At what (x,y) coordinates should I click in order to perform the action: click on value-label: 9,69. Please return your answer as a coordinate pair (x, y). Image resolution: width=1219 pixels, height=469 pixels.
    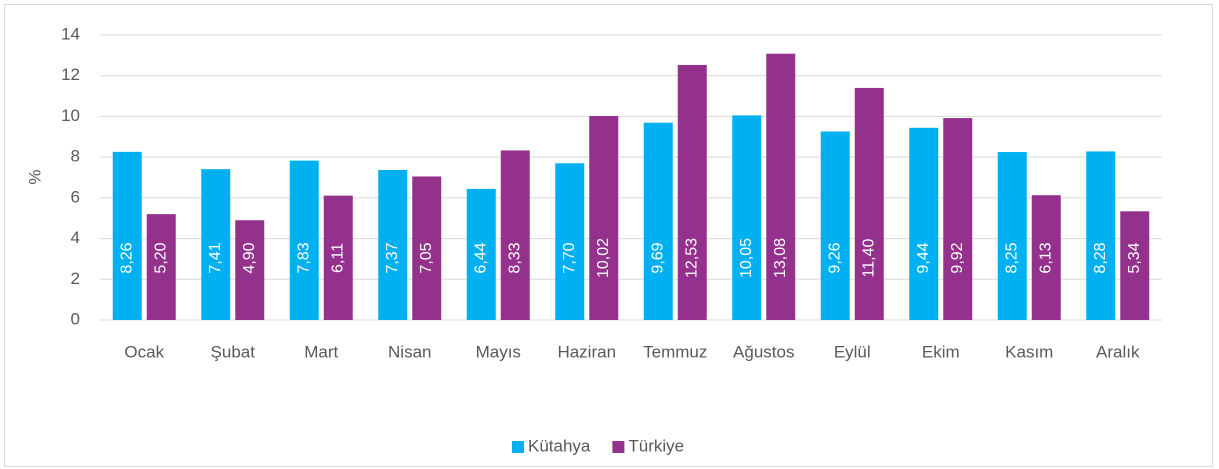
    Looking at the image, I should click on (657, 257).